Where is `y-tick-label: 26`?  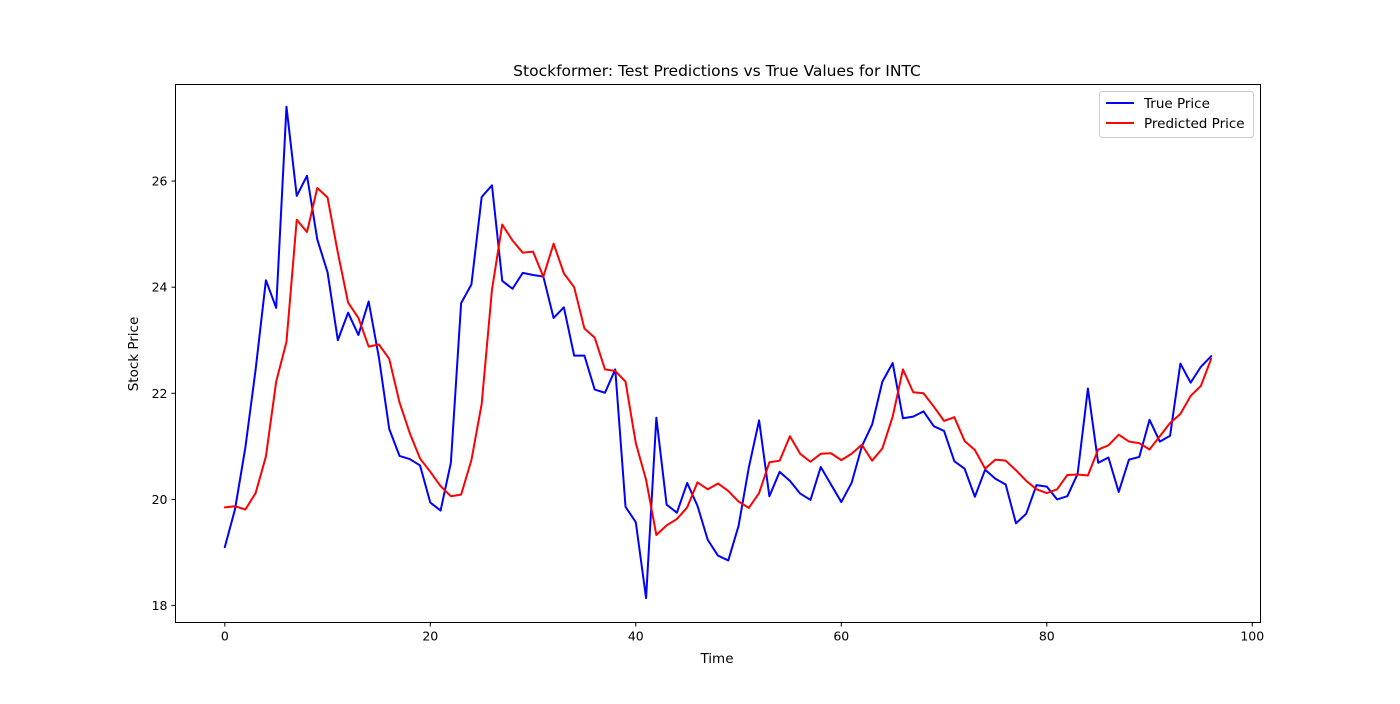
y-tick-label: 26 is located at coordinates (160, 181).